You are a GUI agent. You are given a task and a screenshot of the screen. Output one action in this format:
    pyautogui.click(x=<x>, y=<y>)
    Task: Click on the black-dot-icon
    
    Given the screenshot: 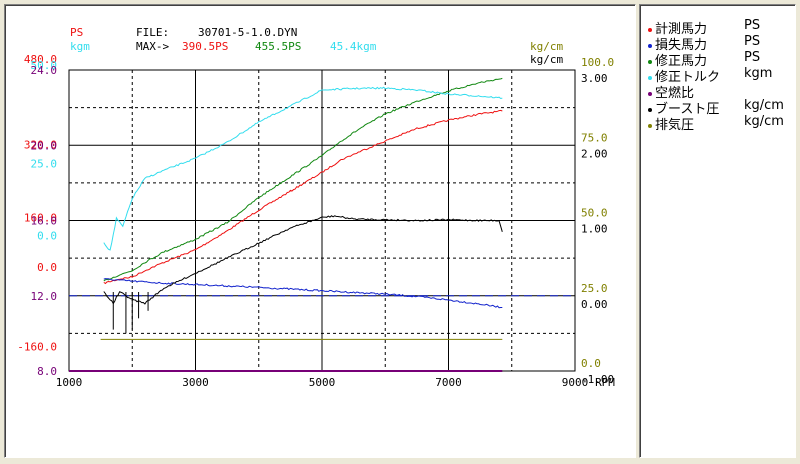 What is the action you would take?
    pyautogui.click(x=650, y=109)
    